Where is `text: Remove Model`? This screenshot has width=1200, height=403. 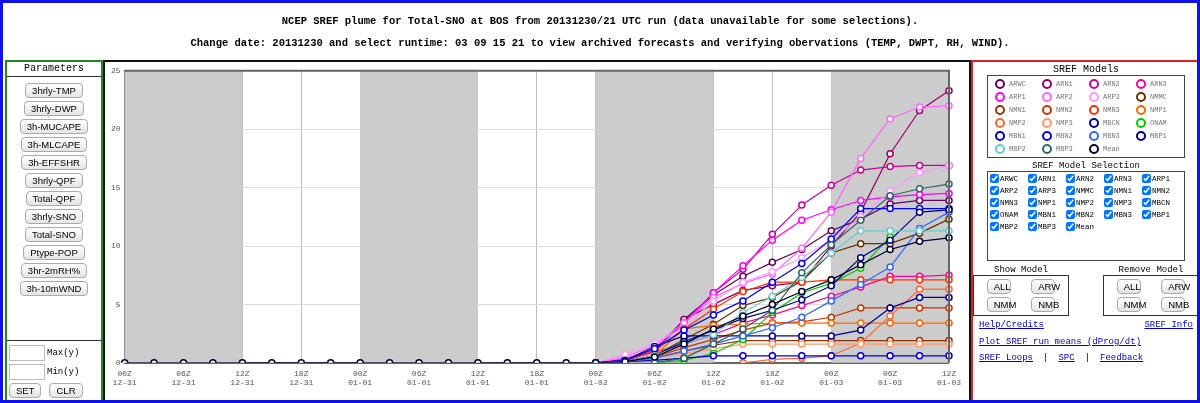
text: Remove Model is located at coordinates (1151, 270).